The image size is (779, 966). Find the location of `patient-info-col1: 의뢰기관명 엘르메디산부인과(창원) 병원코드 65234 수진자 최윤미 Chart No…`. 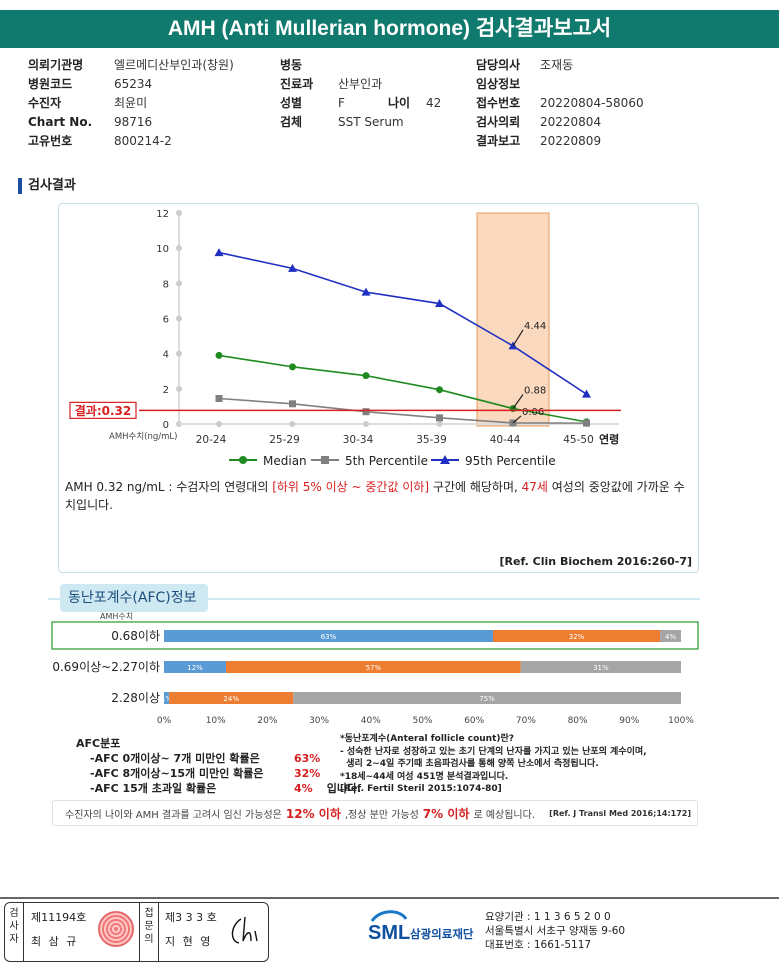

patient-info-col1: 의뢰기관명 엘르메디산부인과(창원) 병원코드 65234 수진자 최윤미 Chart No… is located at coordinates (131, 102).